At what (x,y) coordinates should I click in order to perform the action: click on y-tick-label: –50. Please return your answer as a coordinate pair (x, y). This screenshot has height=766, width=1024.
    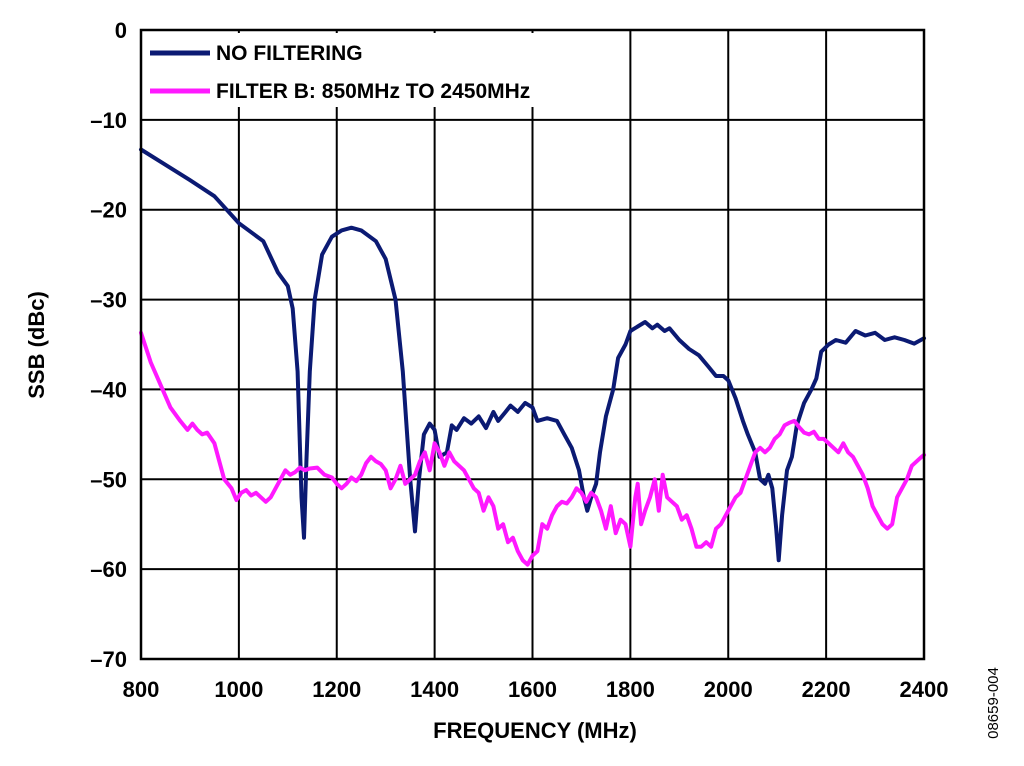
    Looking at the image, I should click on (108, 479).